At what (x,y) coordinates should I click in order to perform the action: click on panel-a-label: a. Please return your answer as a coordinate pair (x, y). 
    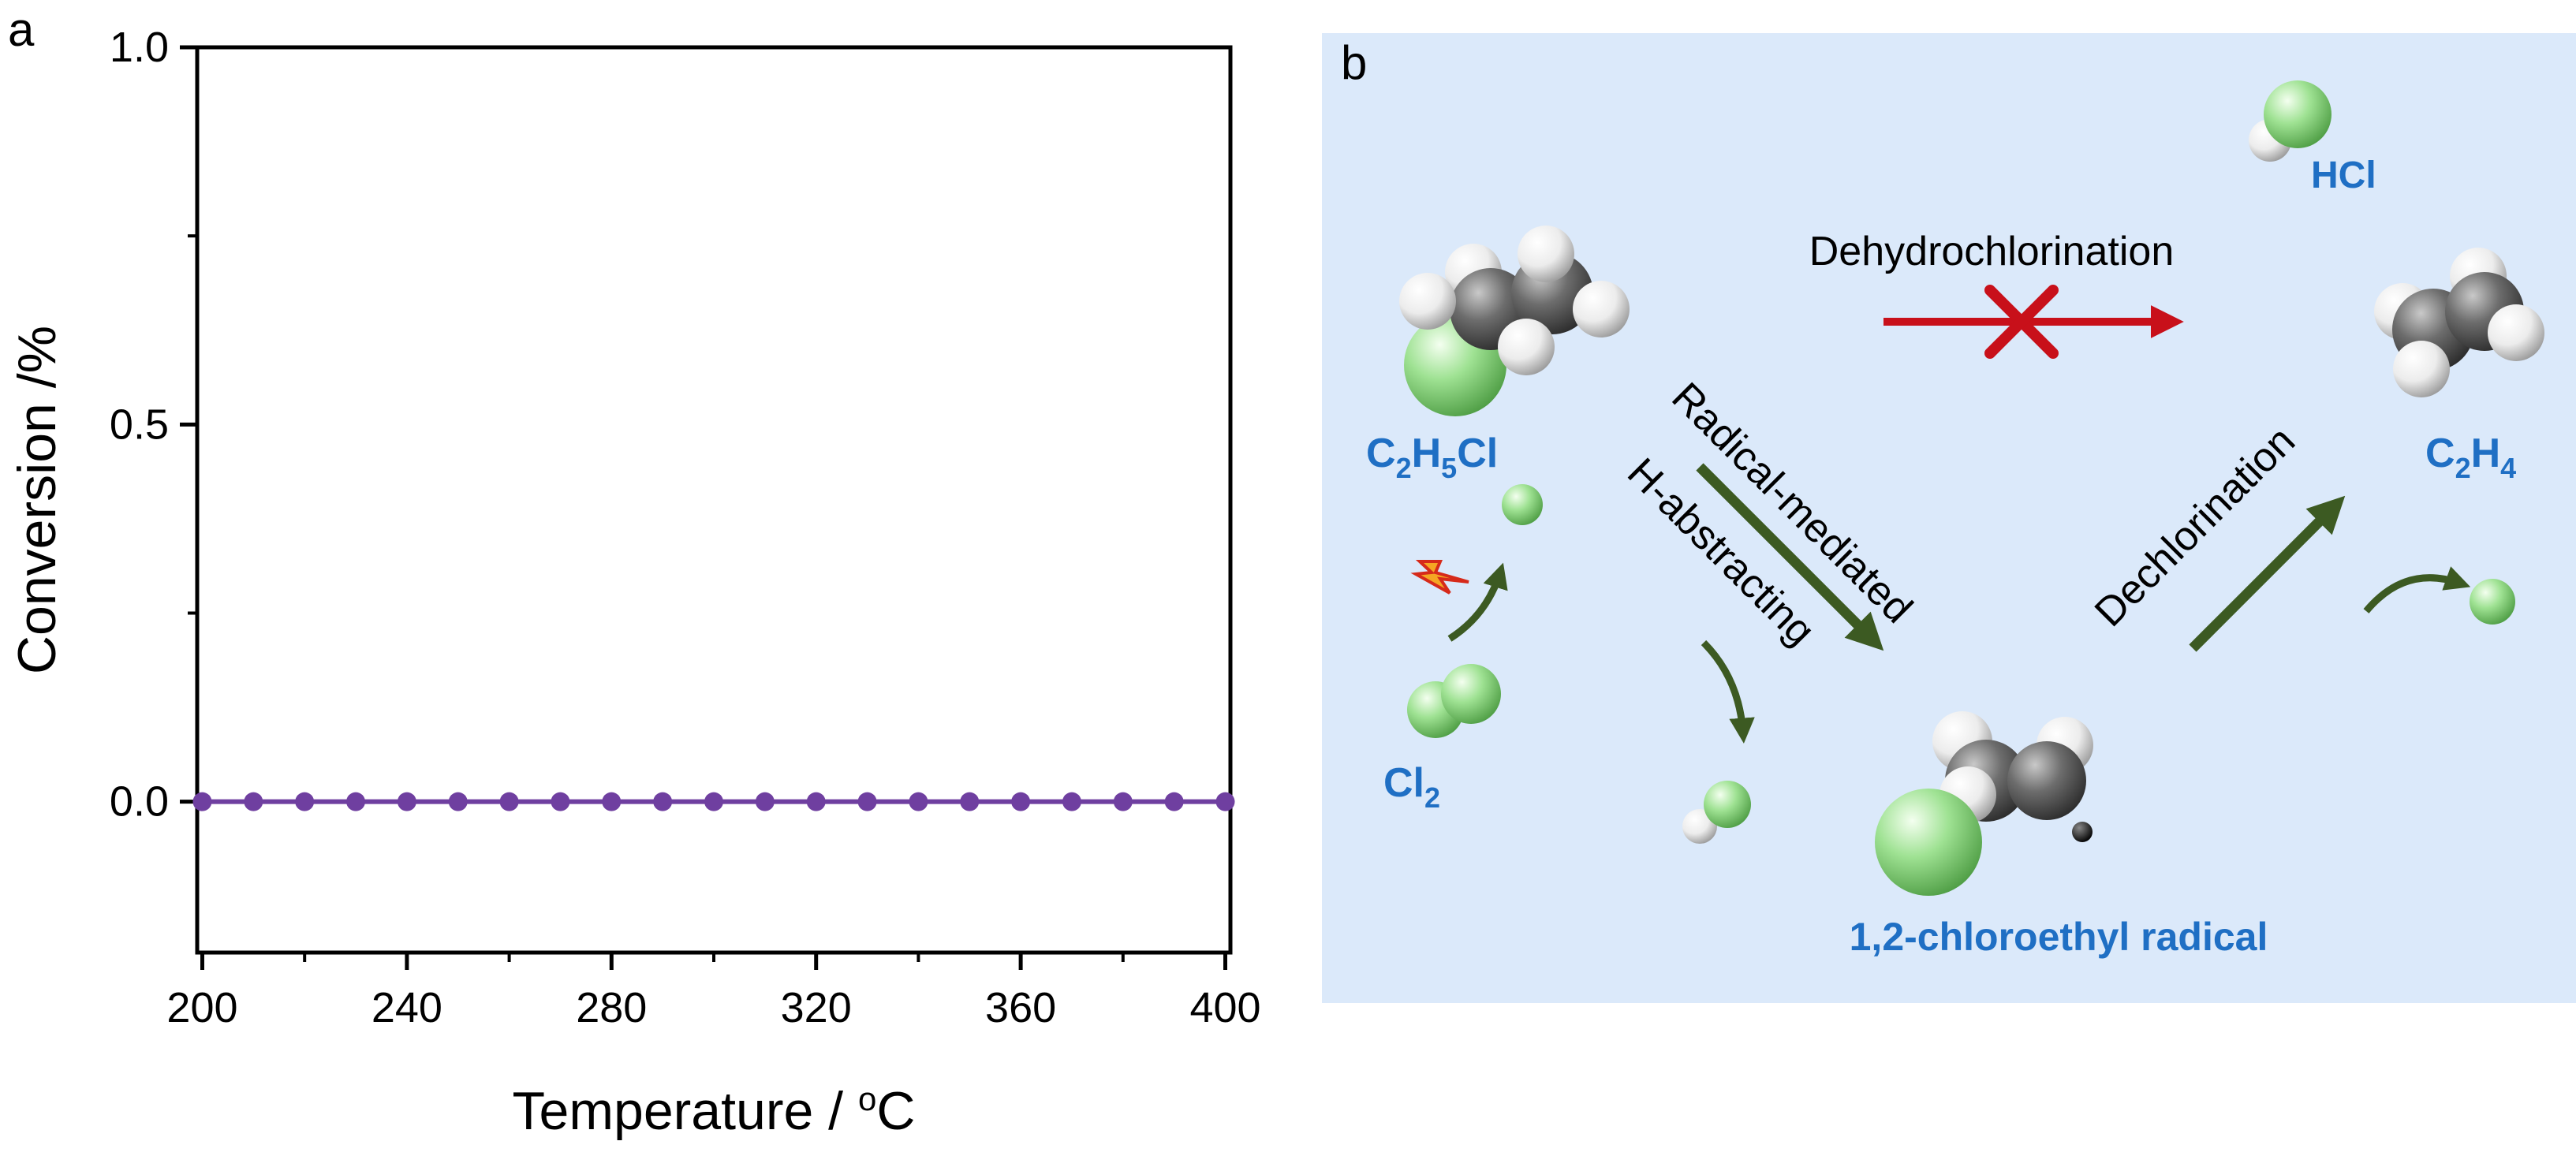
    Looking at the image, I should click on (21, 29).